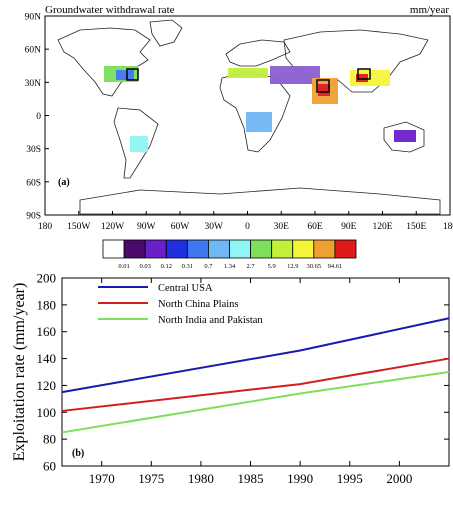 The width and height of the screenshot is (453, 505). I want to click on patch-indus-ganges, so click(324, 90).